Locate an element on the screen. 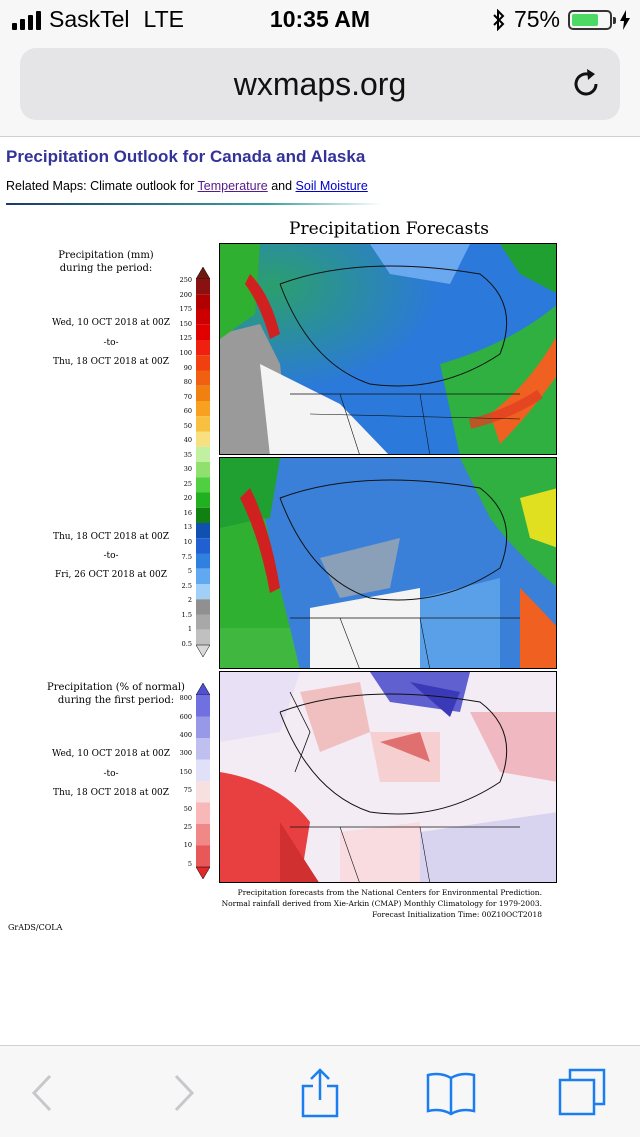  mm-scale-label: 200 is located at coordinates (185, 294).